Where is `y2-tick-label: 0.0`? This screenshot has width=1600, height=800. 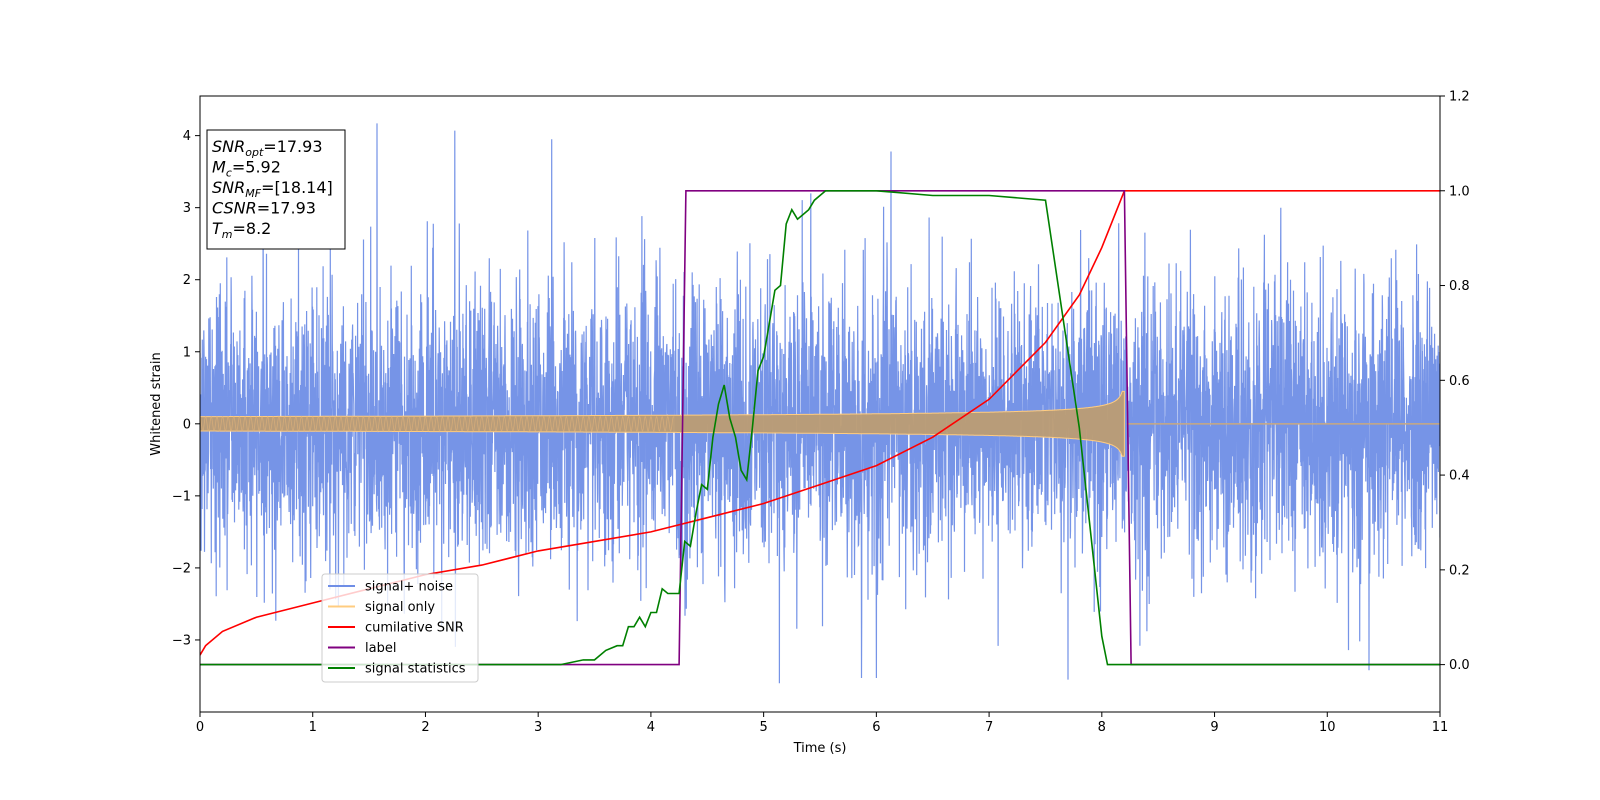
y2-tick-label: 0.0 is located at coordinates (1459, 665).